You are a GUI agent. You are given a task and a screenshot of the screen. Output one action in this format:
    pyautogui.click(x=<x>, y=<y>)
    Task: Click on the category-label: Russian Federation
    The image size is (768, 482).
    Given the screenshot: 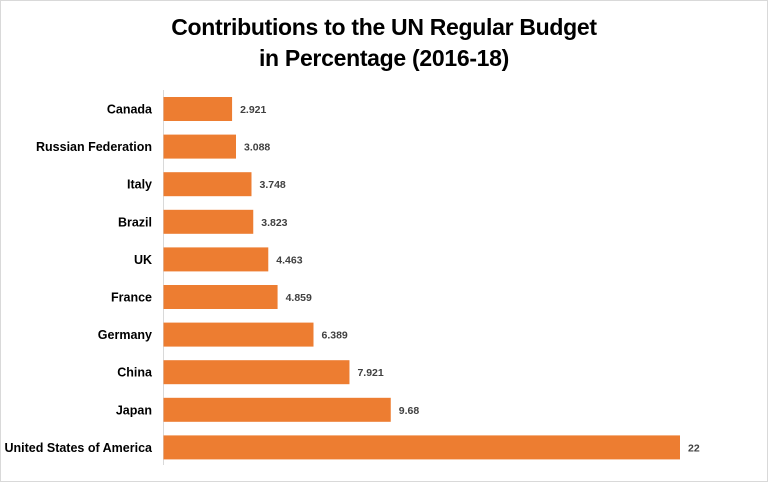 What is the action you would take?
    pyautogui.click(x=94, y=147)
    